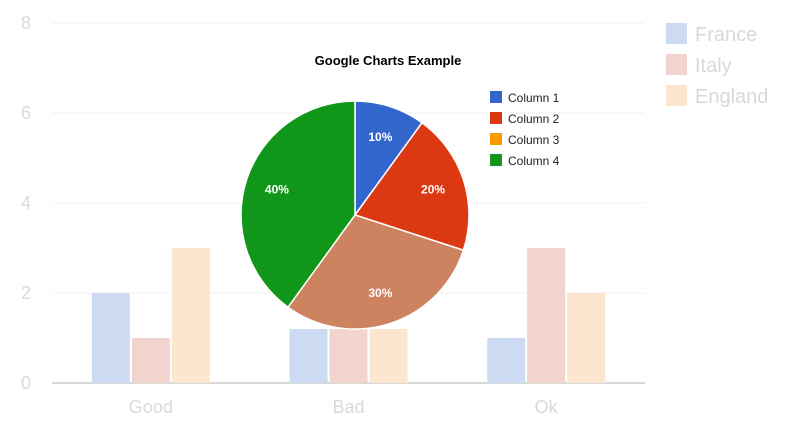 Image resolution: width=800 pixels, height=445 pixels. Describe the element at coordinates (433, 190) in the screenshot. I see `pie-slice-label: 20%` at that location.